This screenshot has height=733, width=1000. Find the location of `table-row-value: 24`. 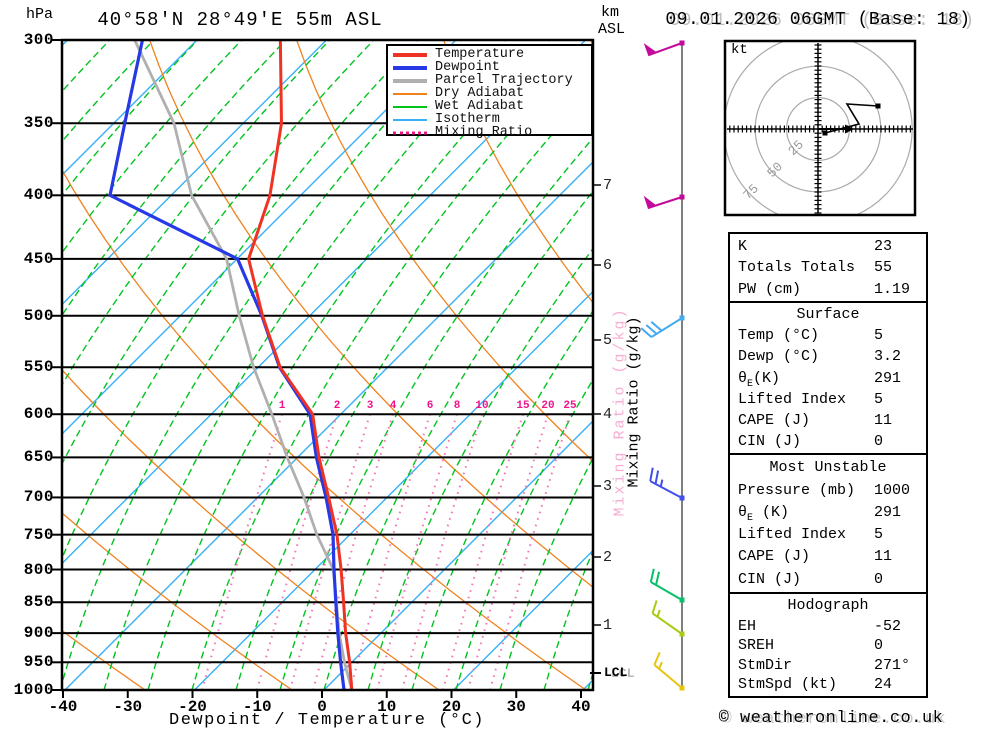

table-row-value: 24 is located at coordinates (883, 684).